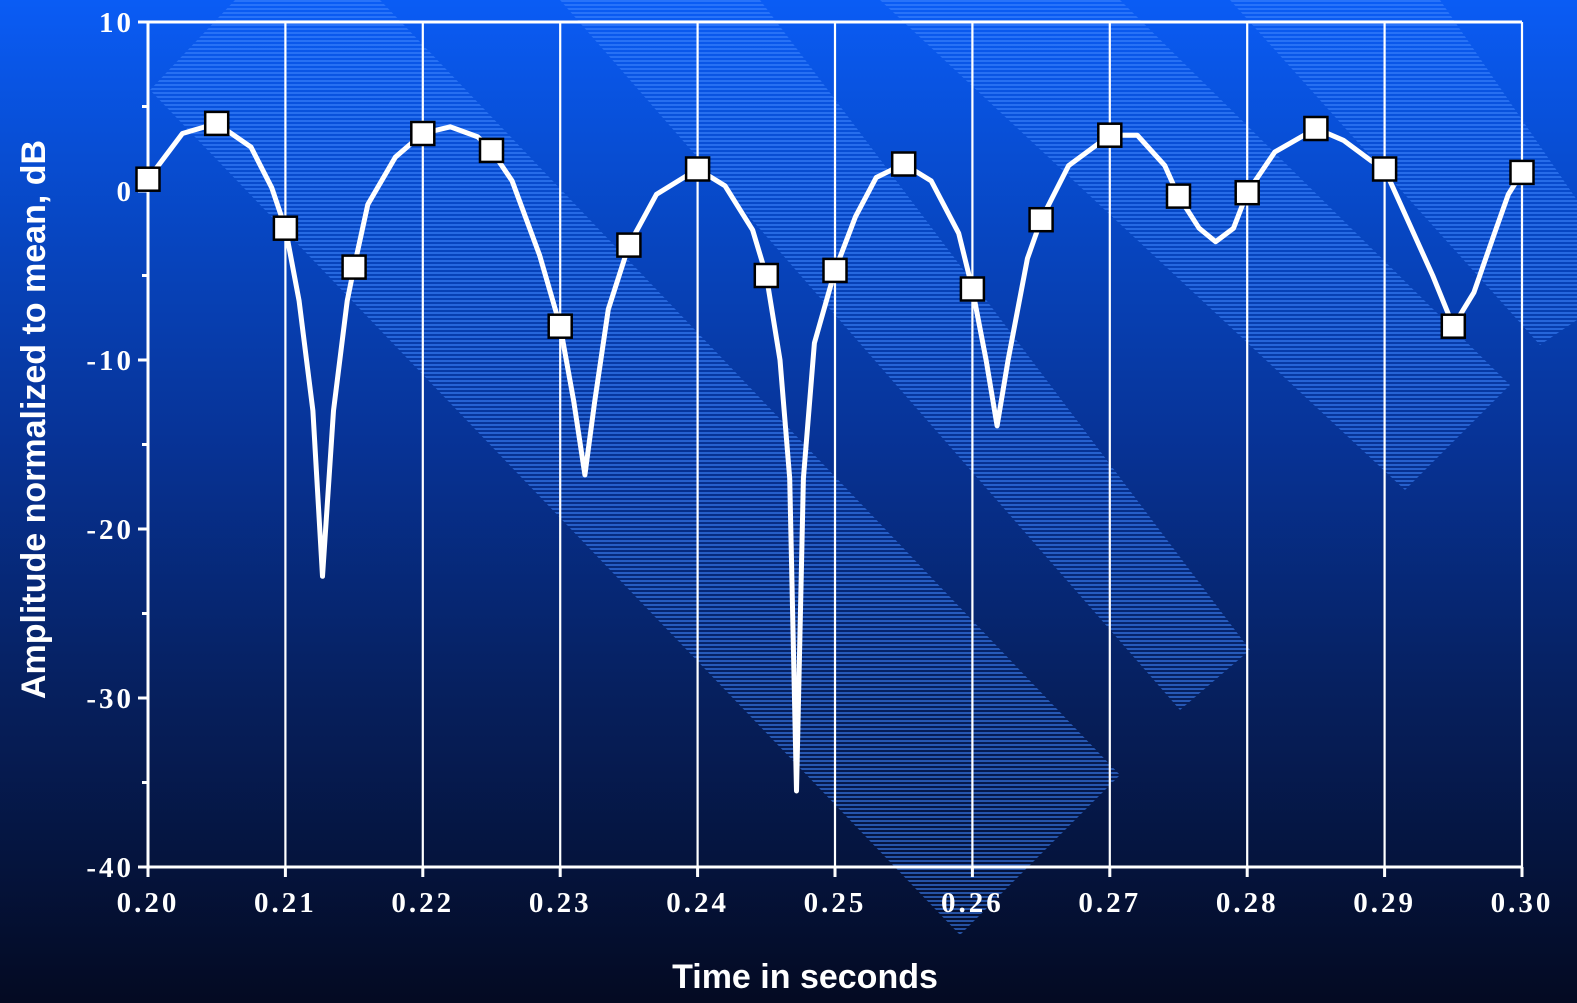  Describe the element at coordinates (1384, 903) in the screenshot. I see `x-tick-label: 0.29` at that location.